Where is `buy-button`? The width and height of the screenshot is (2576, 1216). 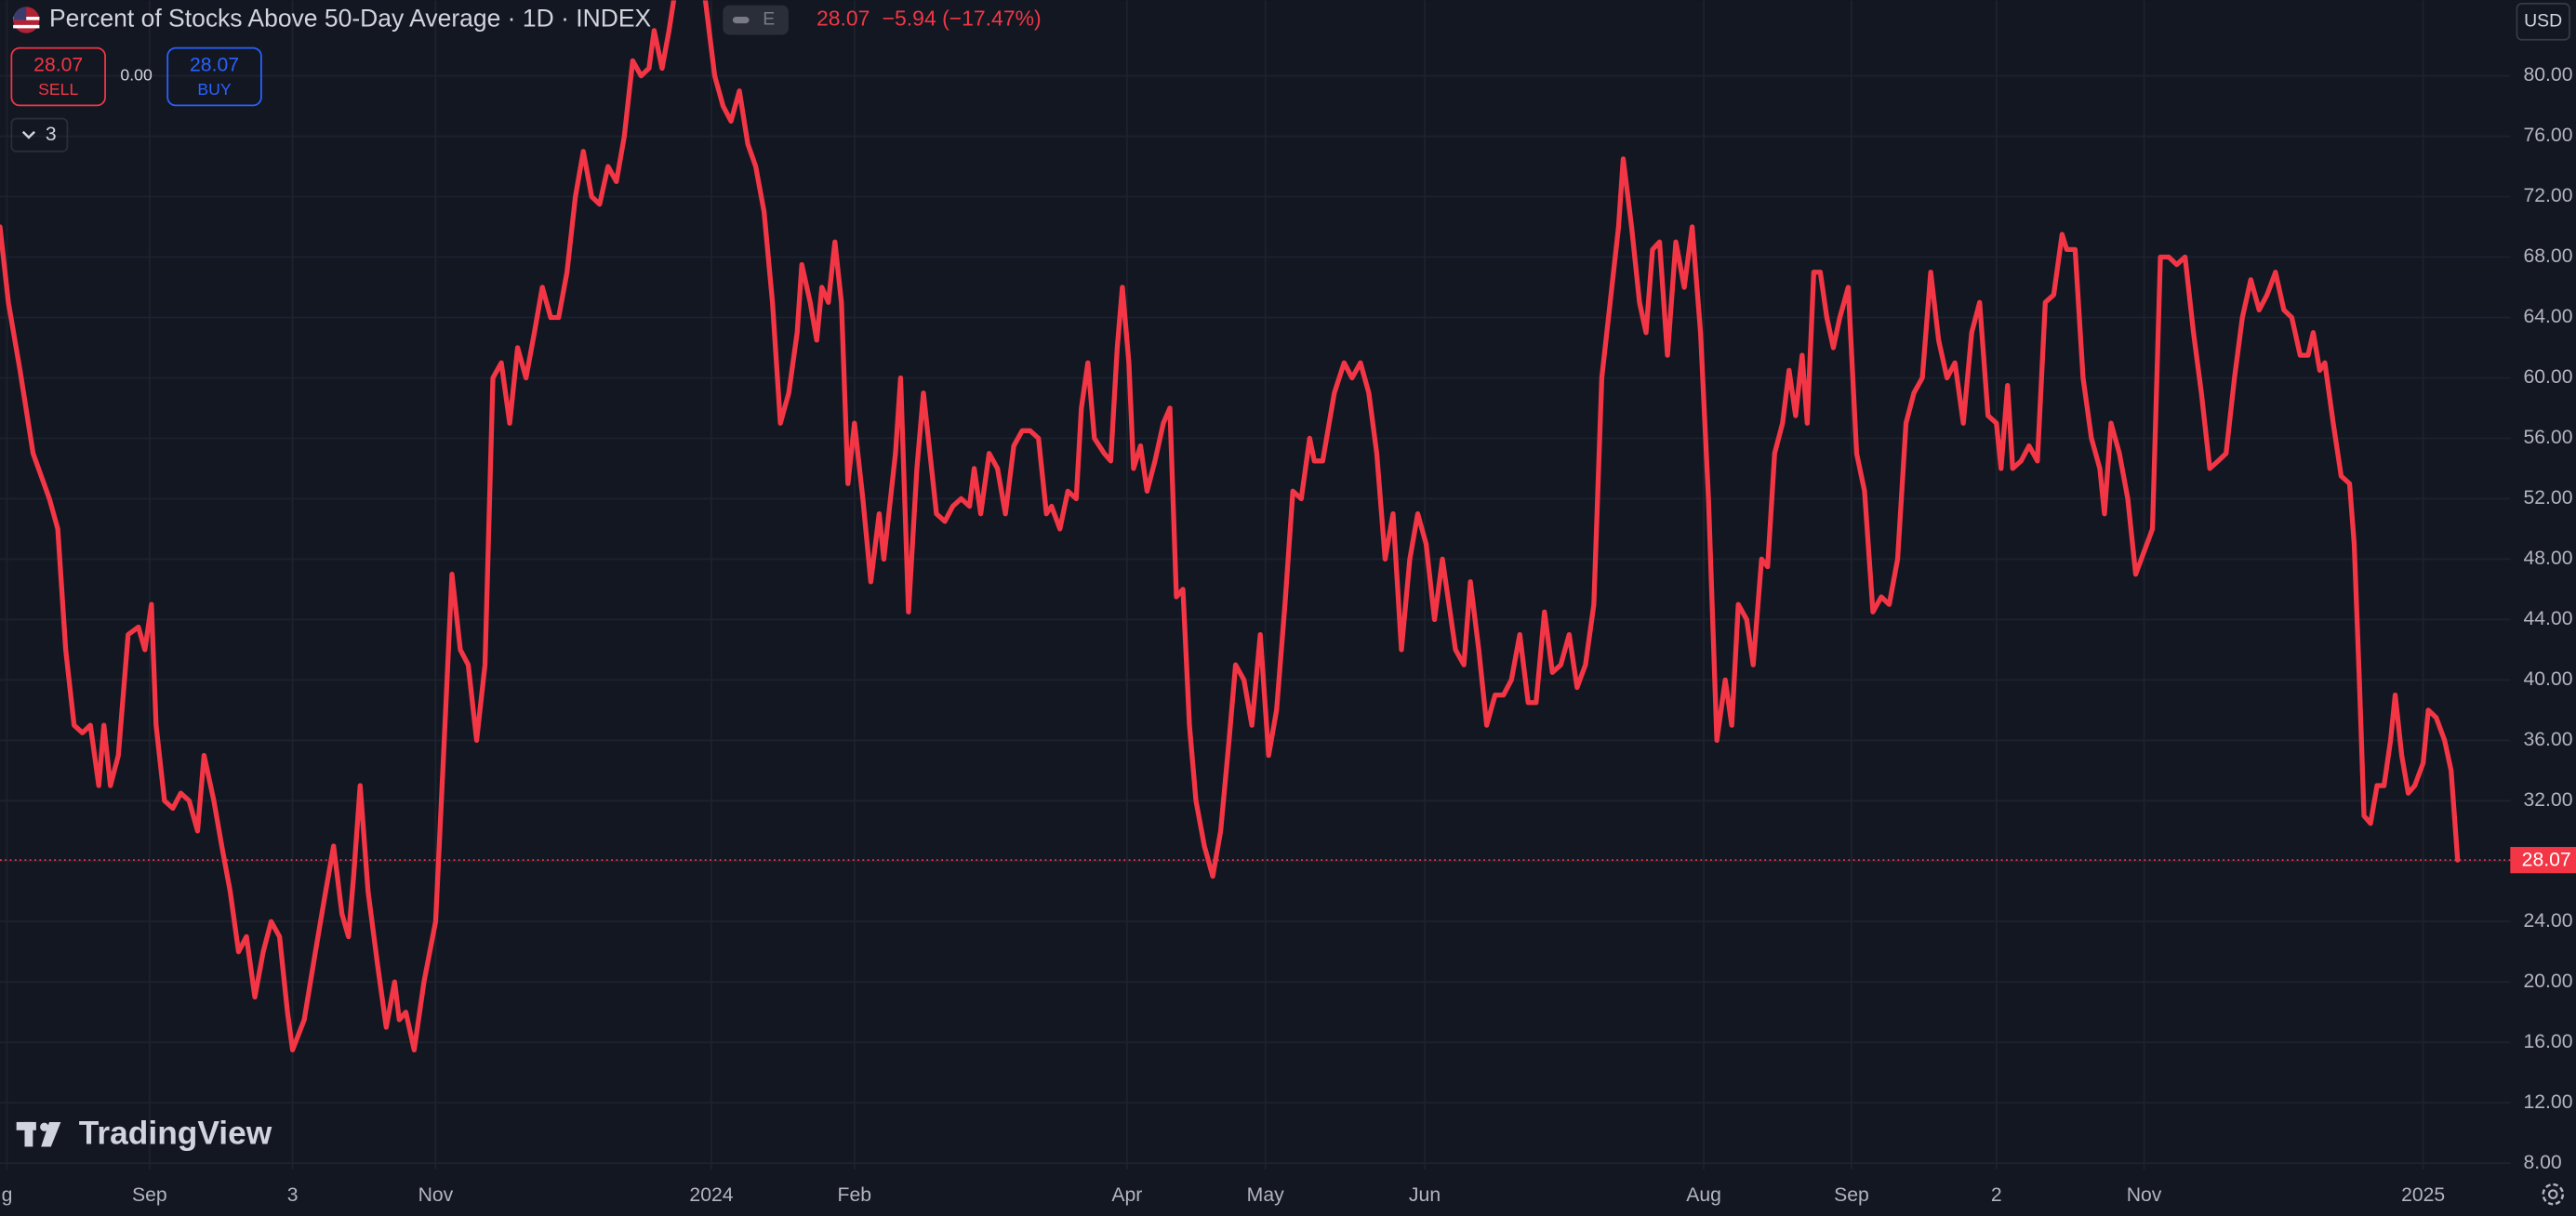
buy-button is located at coordinates (214, 76).